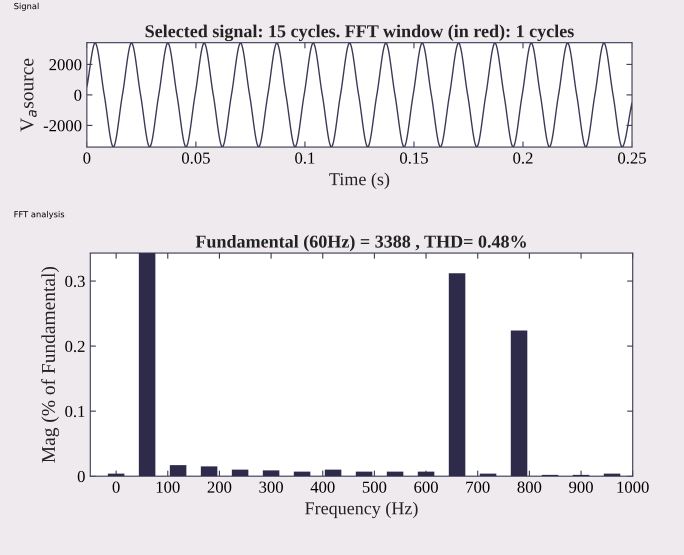 This screenshot has height=555, width=684. I want to click on x-tick-label: 500, so click(374, 487).